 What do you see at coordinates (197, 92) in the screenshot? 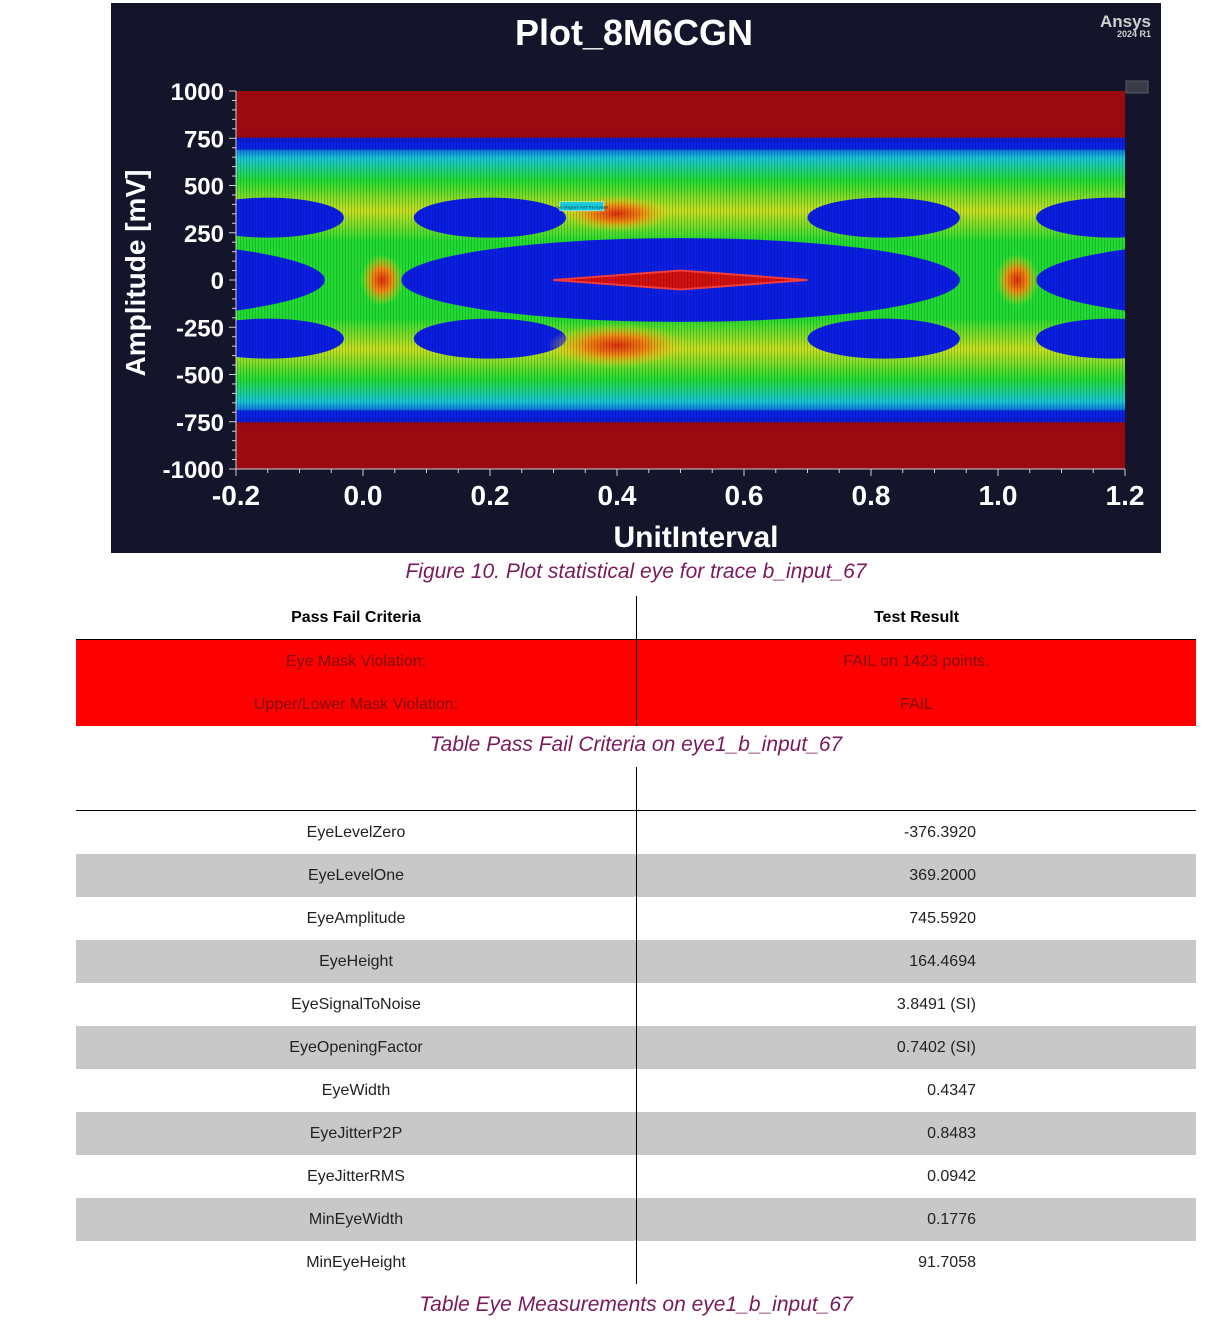
I see `y-tick-label: 1000` at bounding box center [197, 92].